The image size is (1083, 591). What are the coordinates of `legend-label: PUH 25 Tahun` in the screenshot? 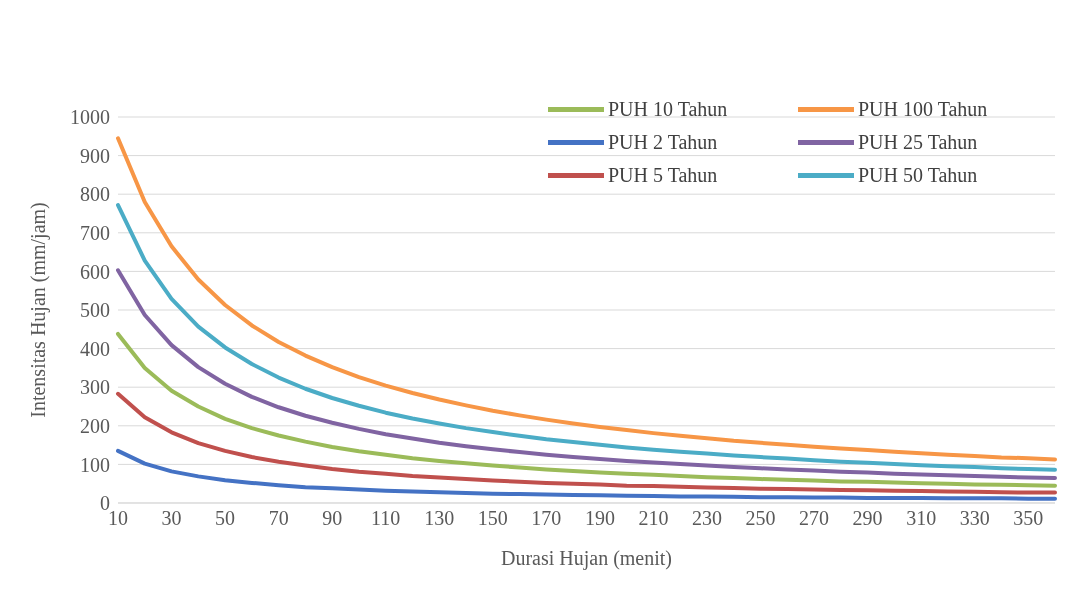 It's located at (918, 142).